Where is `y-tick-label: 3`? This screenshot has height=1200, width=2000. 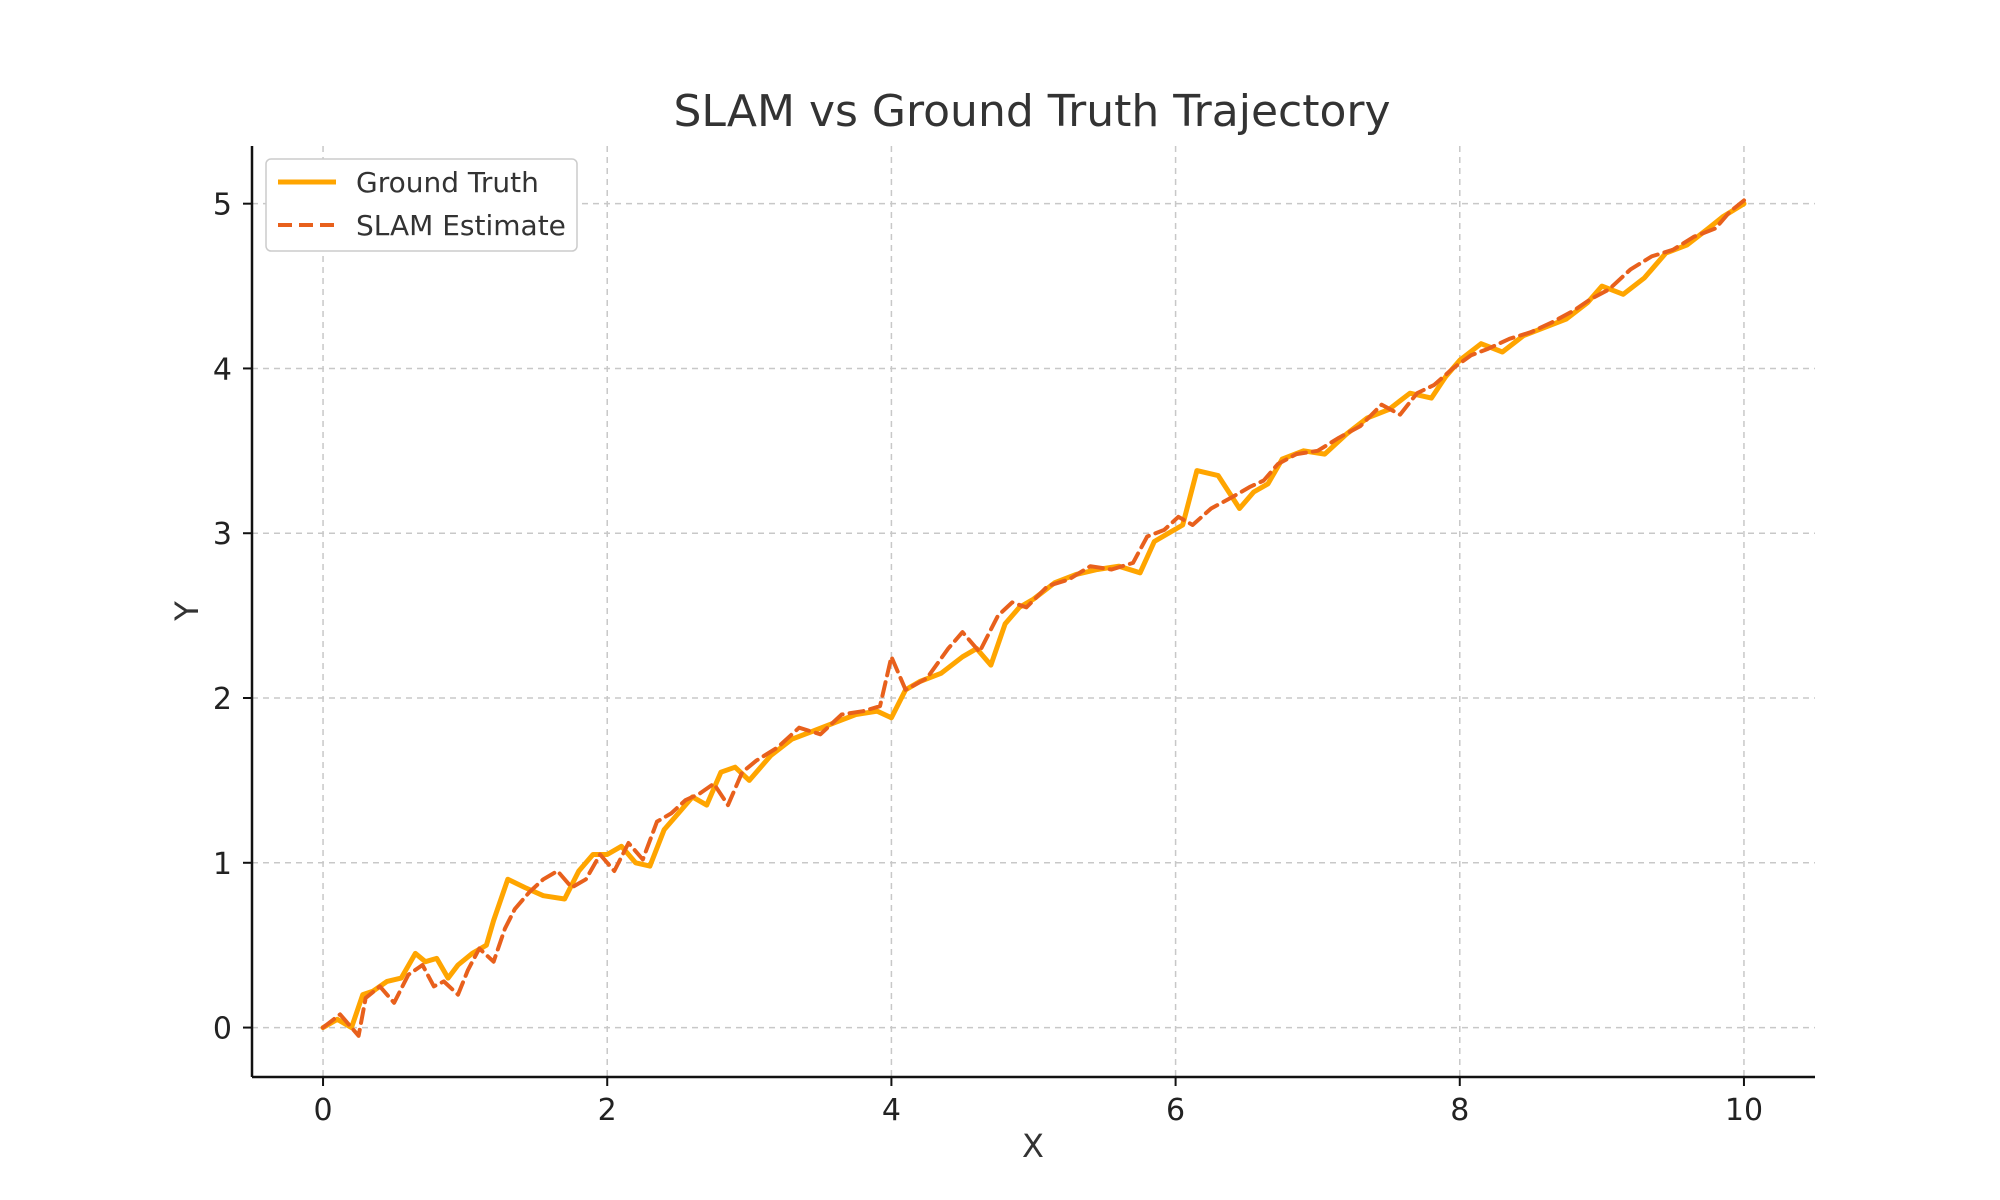
y-tick-label: 3 is located at coordinates (222, 534).